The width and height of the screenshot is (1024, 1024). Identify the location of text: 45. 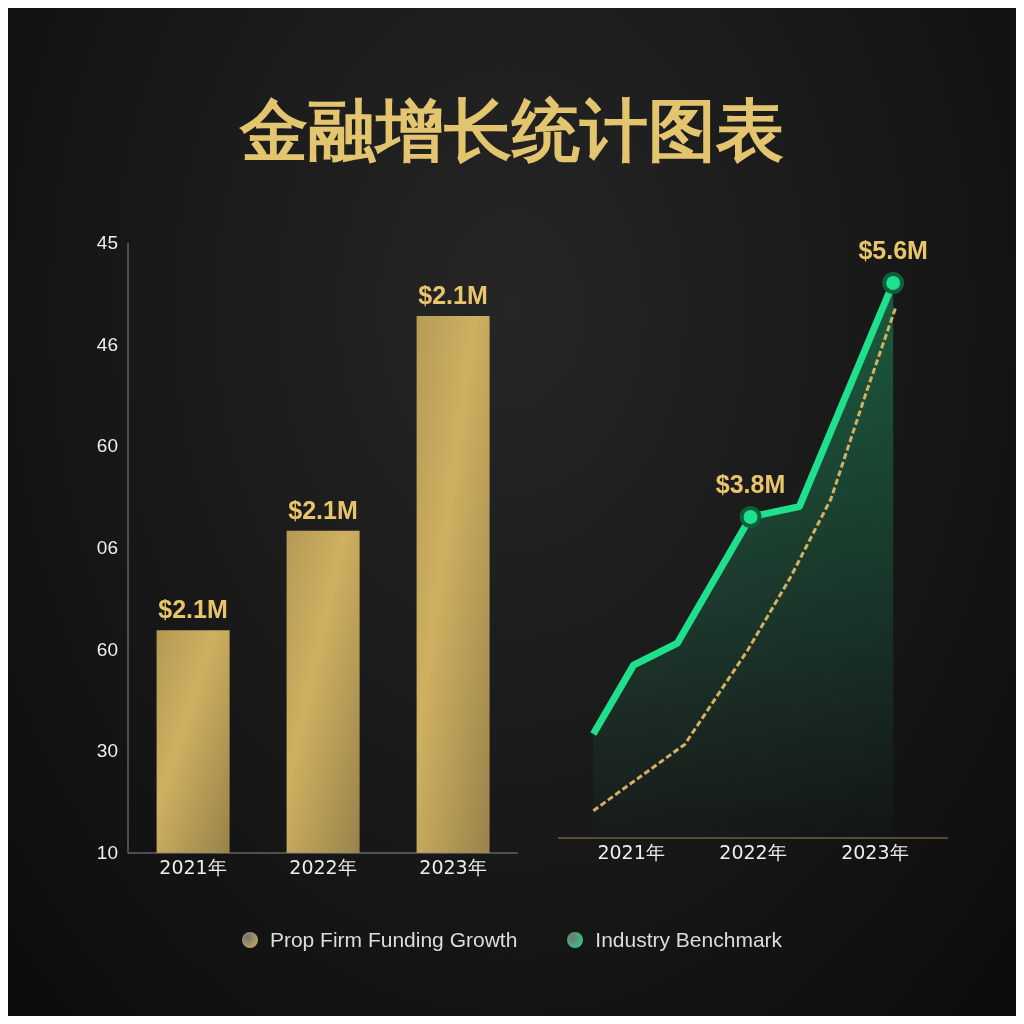
(106, 243).